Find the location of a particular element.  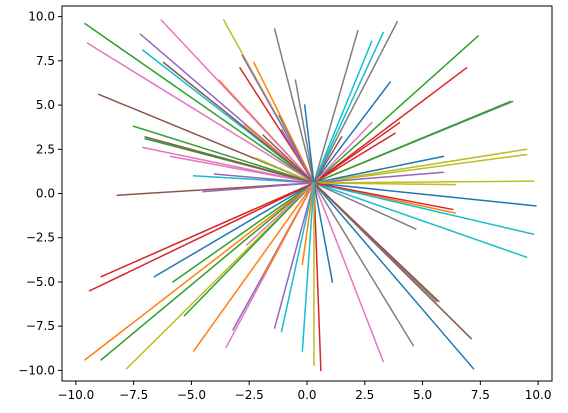

y-tick-label: −2.5 is located at coordinates (40, 238).